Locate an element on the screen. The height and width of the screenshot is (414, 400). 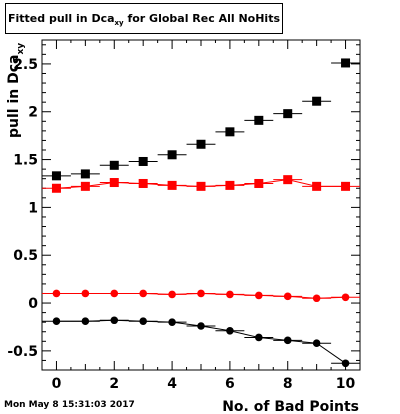
chart-title-main: Fitted pull in Dca is located at coordinates (61, 18).